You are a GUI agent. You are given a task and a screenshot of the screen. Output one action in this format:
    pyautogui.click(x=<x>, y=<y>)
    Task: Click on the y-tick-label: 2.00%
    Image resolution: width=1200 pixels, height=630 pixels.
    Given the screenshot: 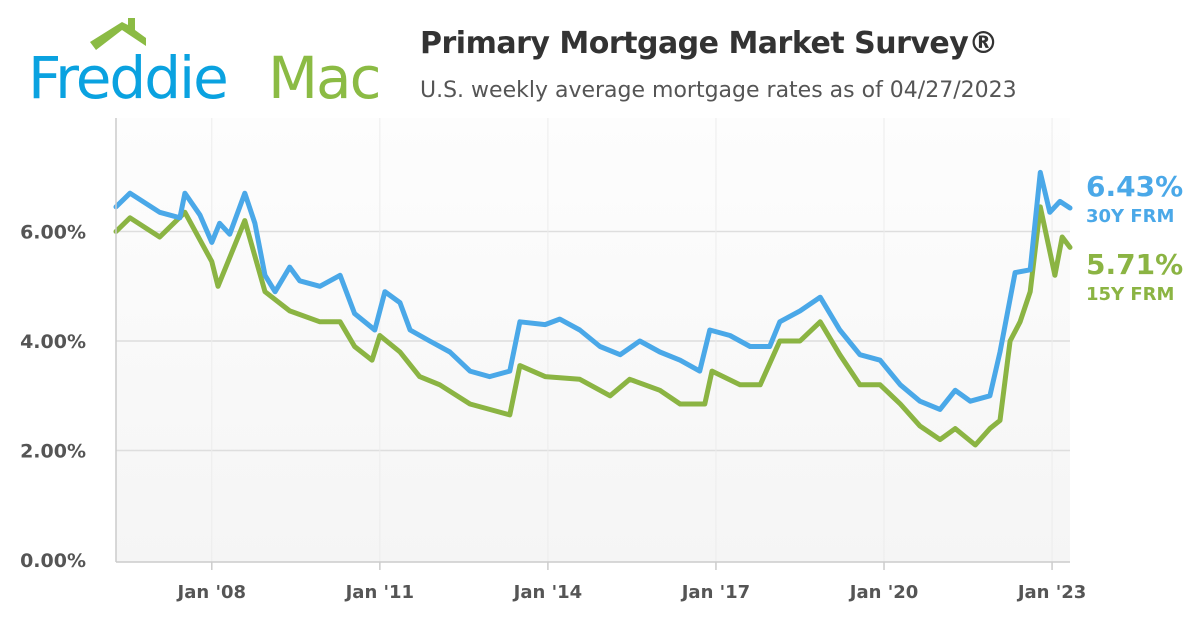 What is the action you would take?
    pyautogui.click(x=53, y=452)
    